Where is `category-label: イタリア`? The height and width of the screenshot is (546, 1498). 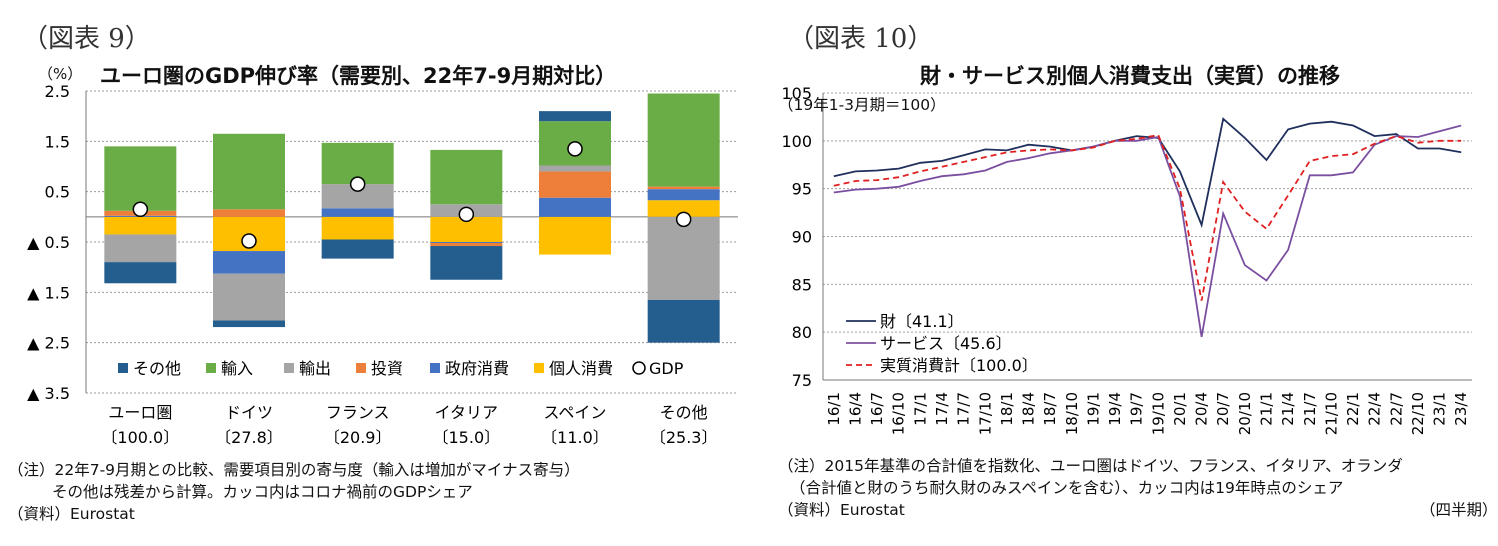
category-label: イタリア is located at coordinates (466, 412).